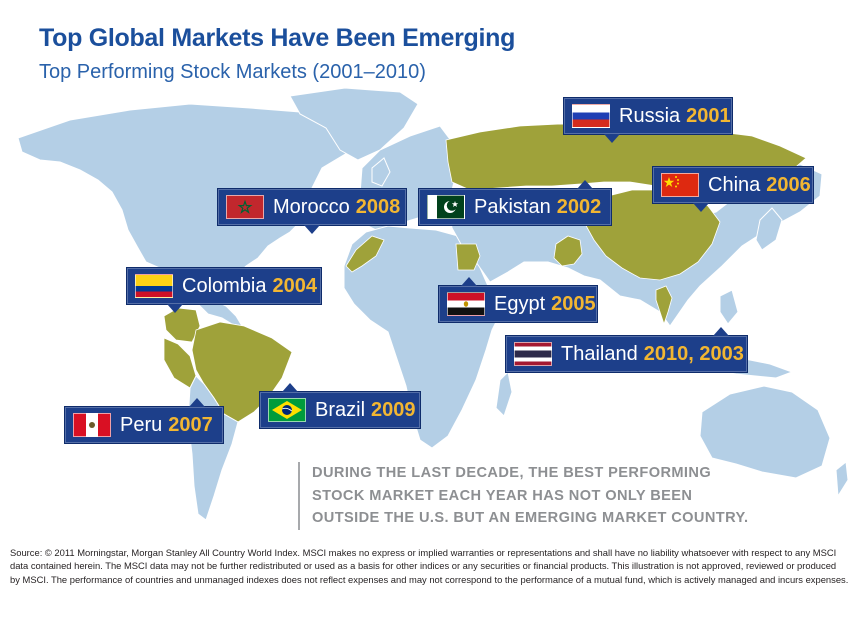 The width and height of the screenshot is (855, 620). I want to click on note-line: STOCK MARKET EACH YEAR HAS NOT ONLY BEEN, so click(502, 495).